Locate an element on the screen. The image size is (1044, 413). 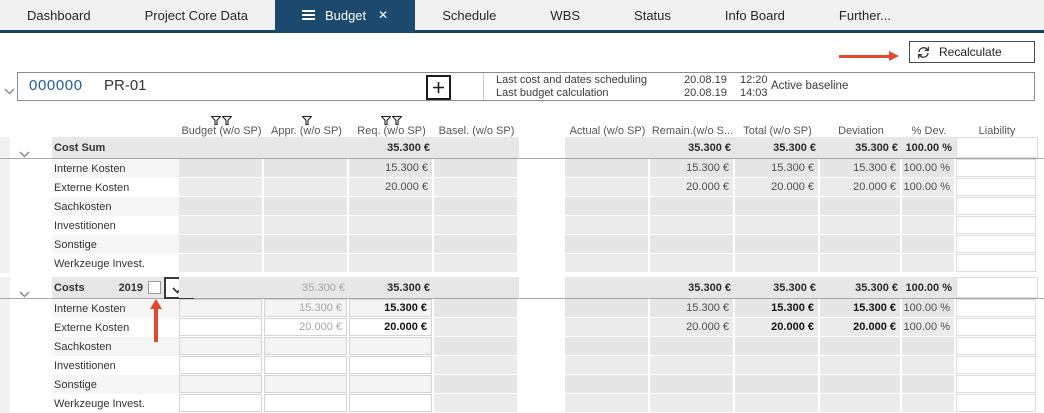
column-header-appr: Appr. (w/o SP) is located at coordinates (306, 123).